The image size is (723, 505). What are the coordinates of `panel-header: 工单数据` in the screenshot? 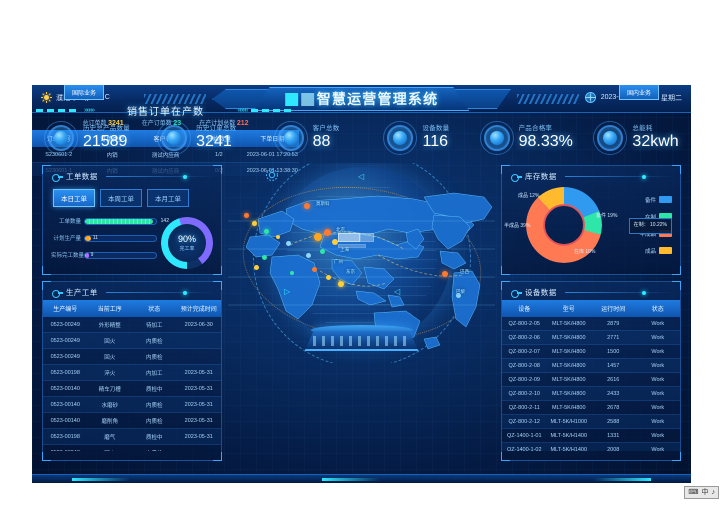 It's located at (132, 174).